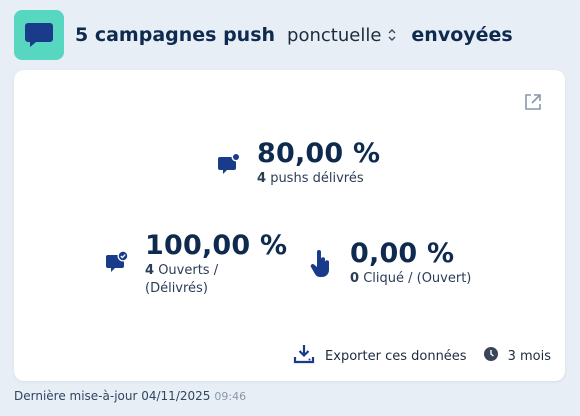 Image resolution: width=580 pixels, height=416 pixels. Describe the element at coordinates (216, 245) in the screenshot. I see `opened-rate: 100,00 %` at that location.